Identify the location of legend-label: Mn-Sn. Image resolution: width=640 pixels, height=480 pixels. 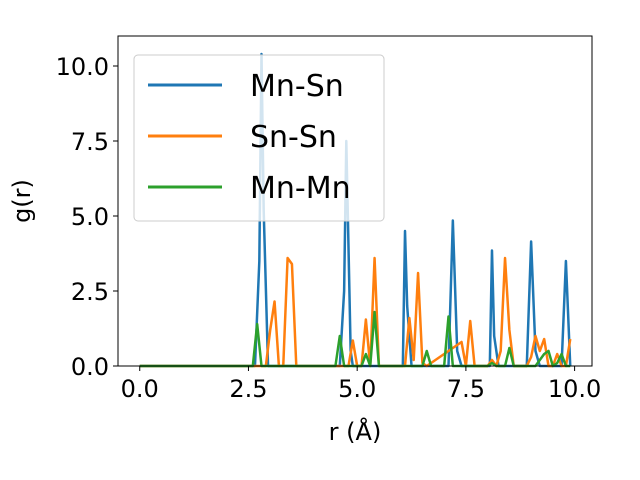
(297, 86).